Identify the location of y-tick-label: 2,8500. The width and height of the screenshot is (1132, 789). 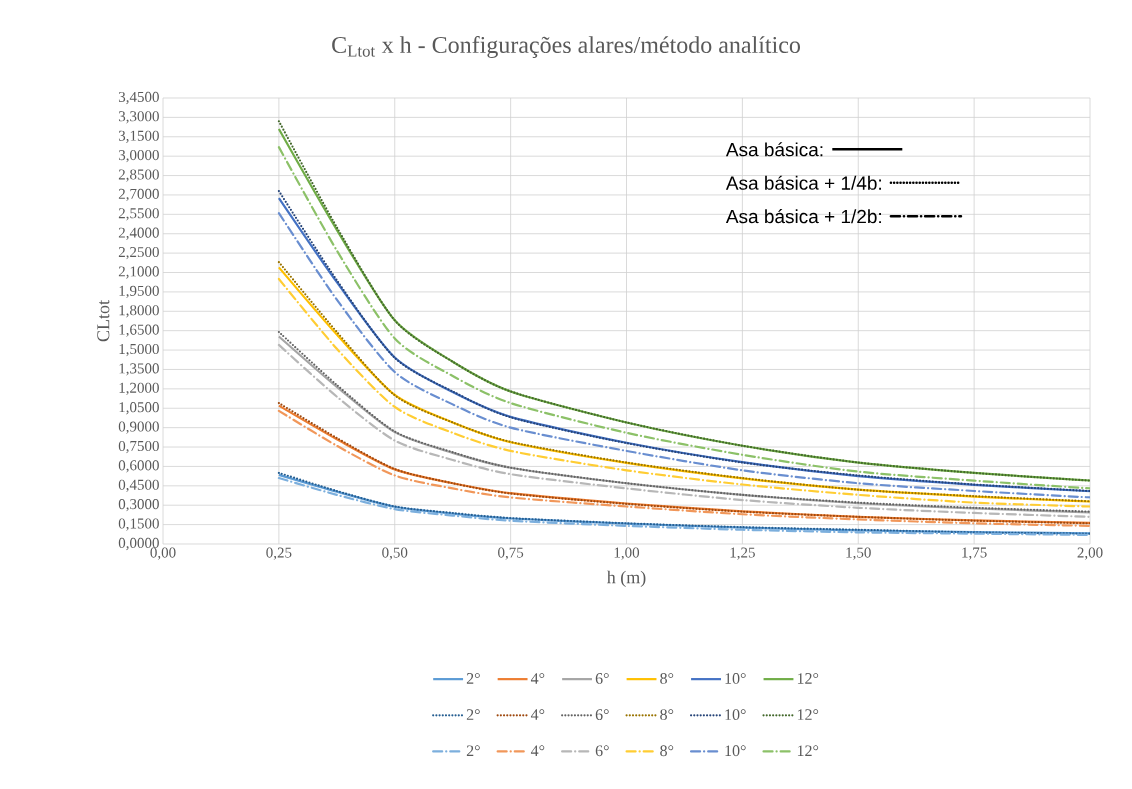
(138, 175).